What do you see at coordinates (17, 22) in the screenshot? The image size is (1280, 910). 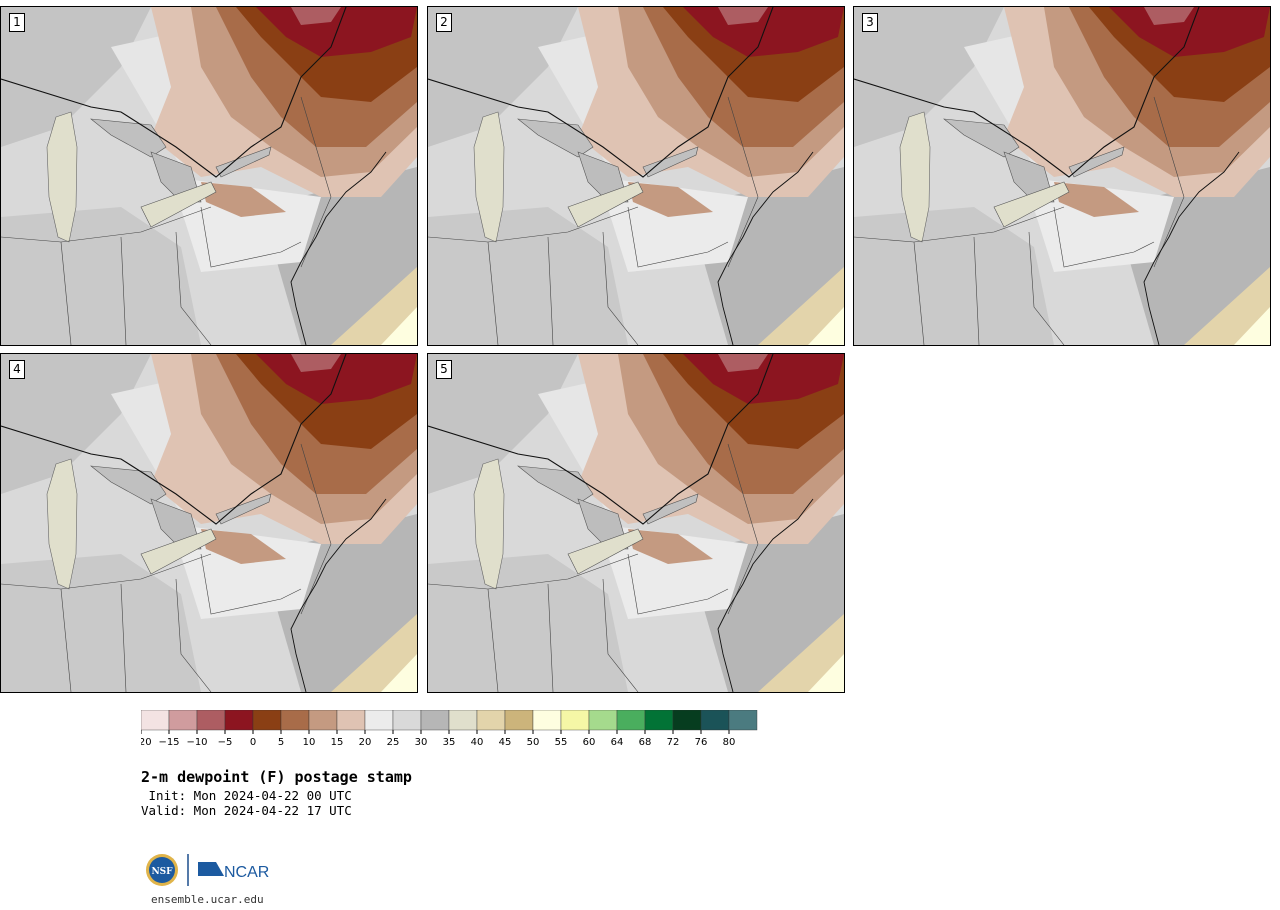 I see `member-number: 1` at bounding box center [17, 22].